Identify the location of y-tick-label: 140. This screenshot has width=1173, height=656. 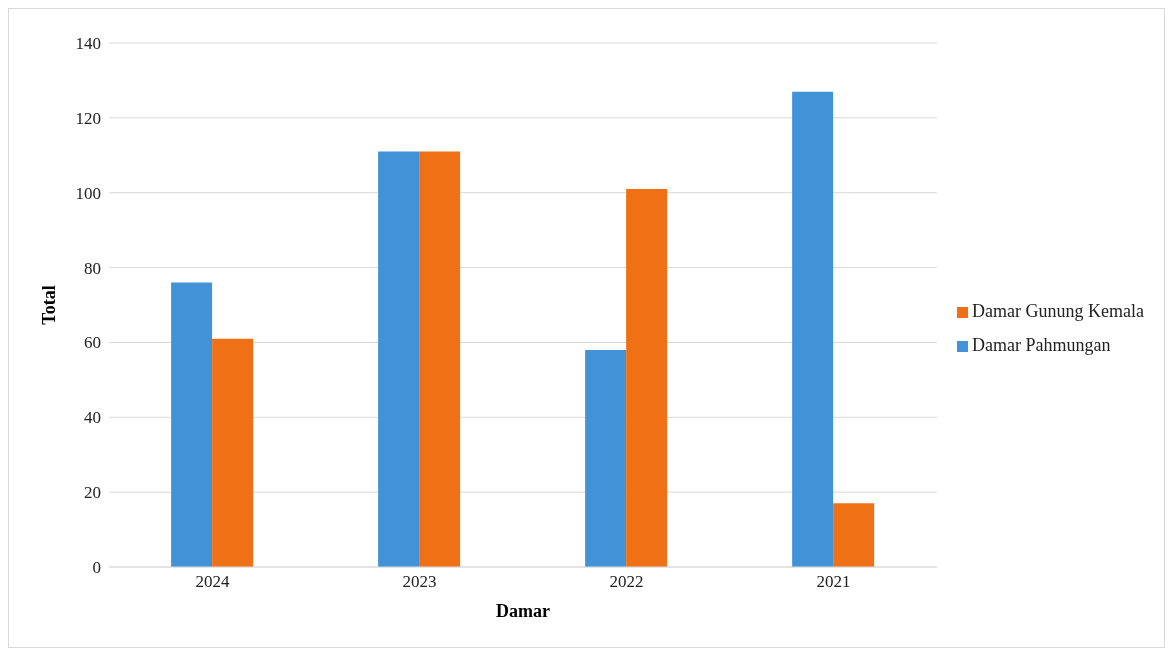
(88, 44).